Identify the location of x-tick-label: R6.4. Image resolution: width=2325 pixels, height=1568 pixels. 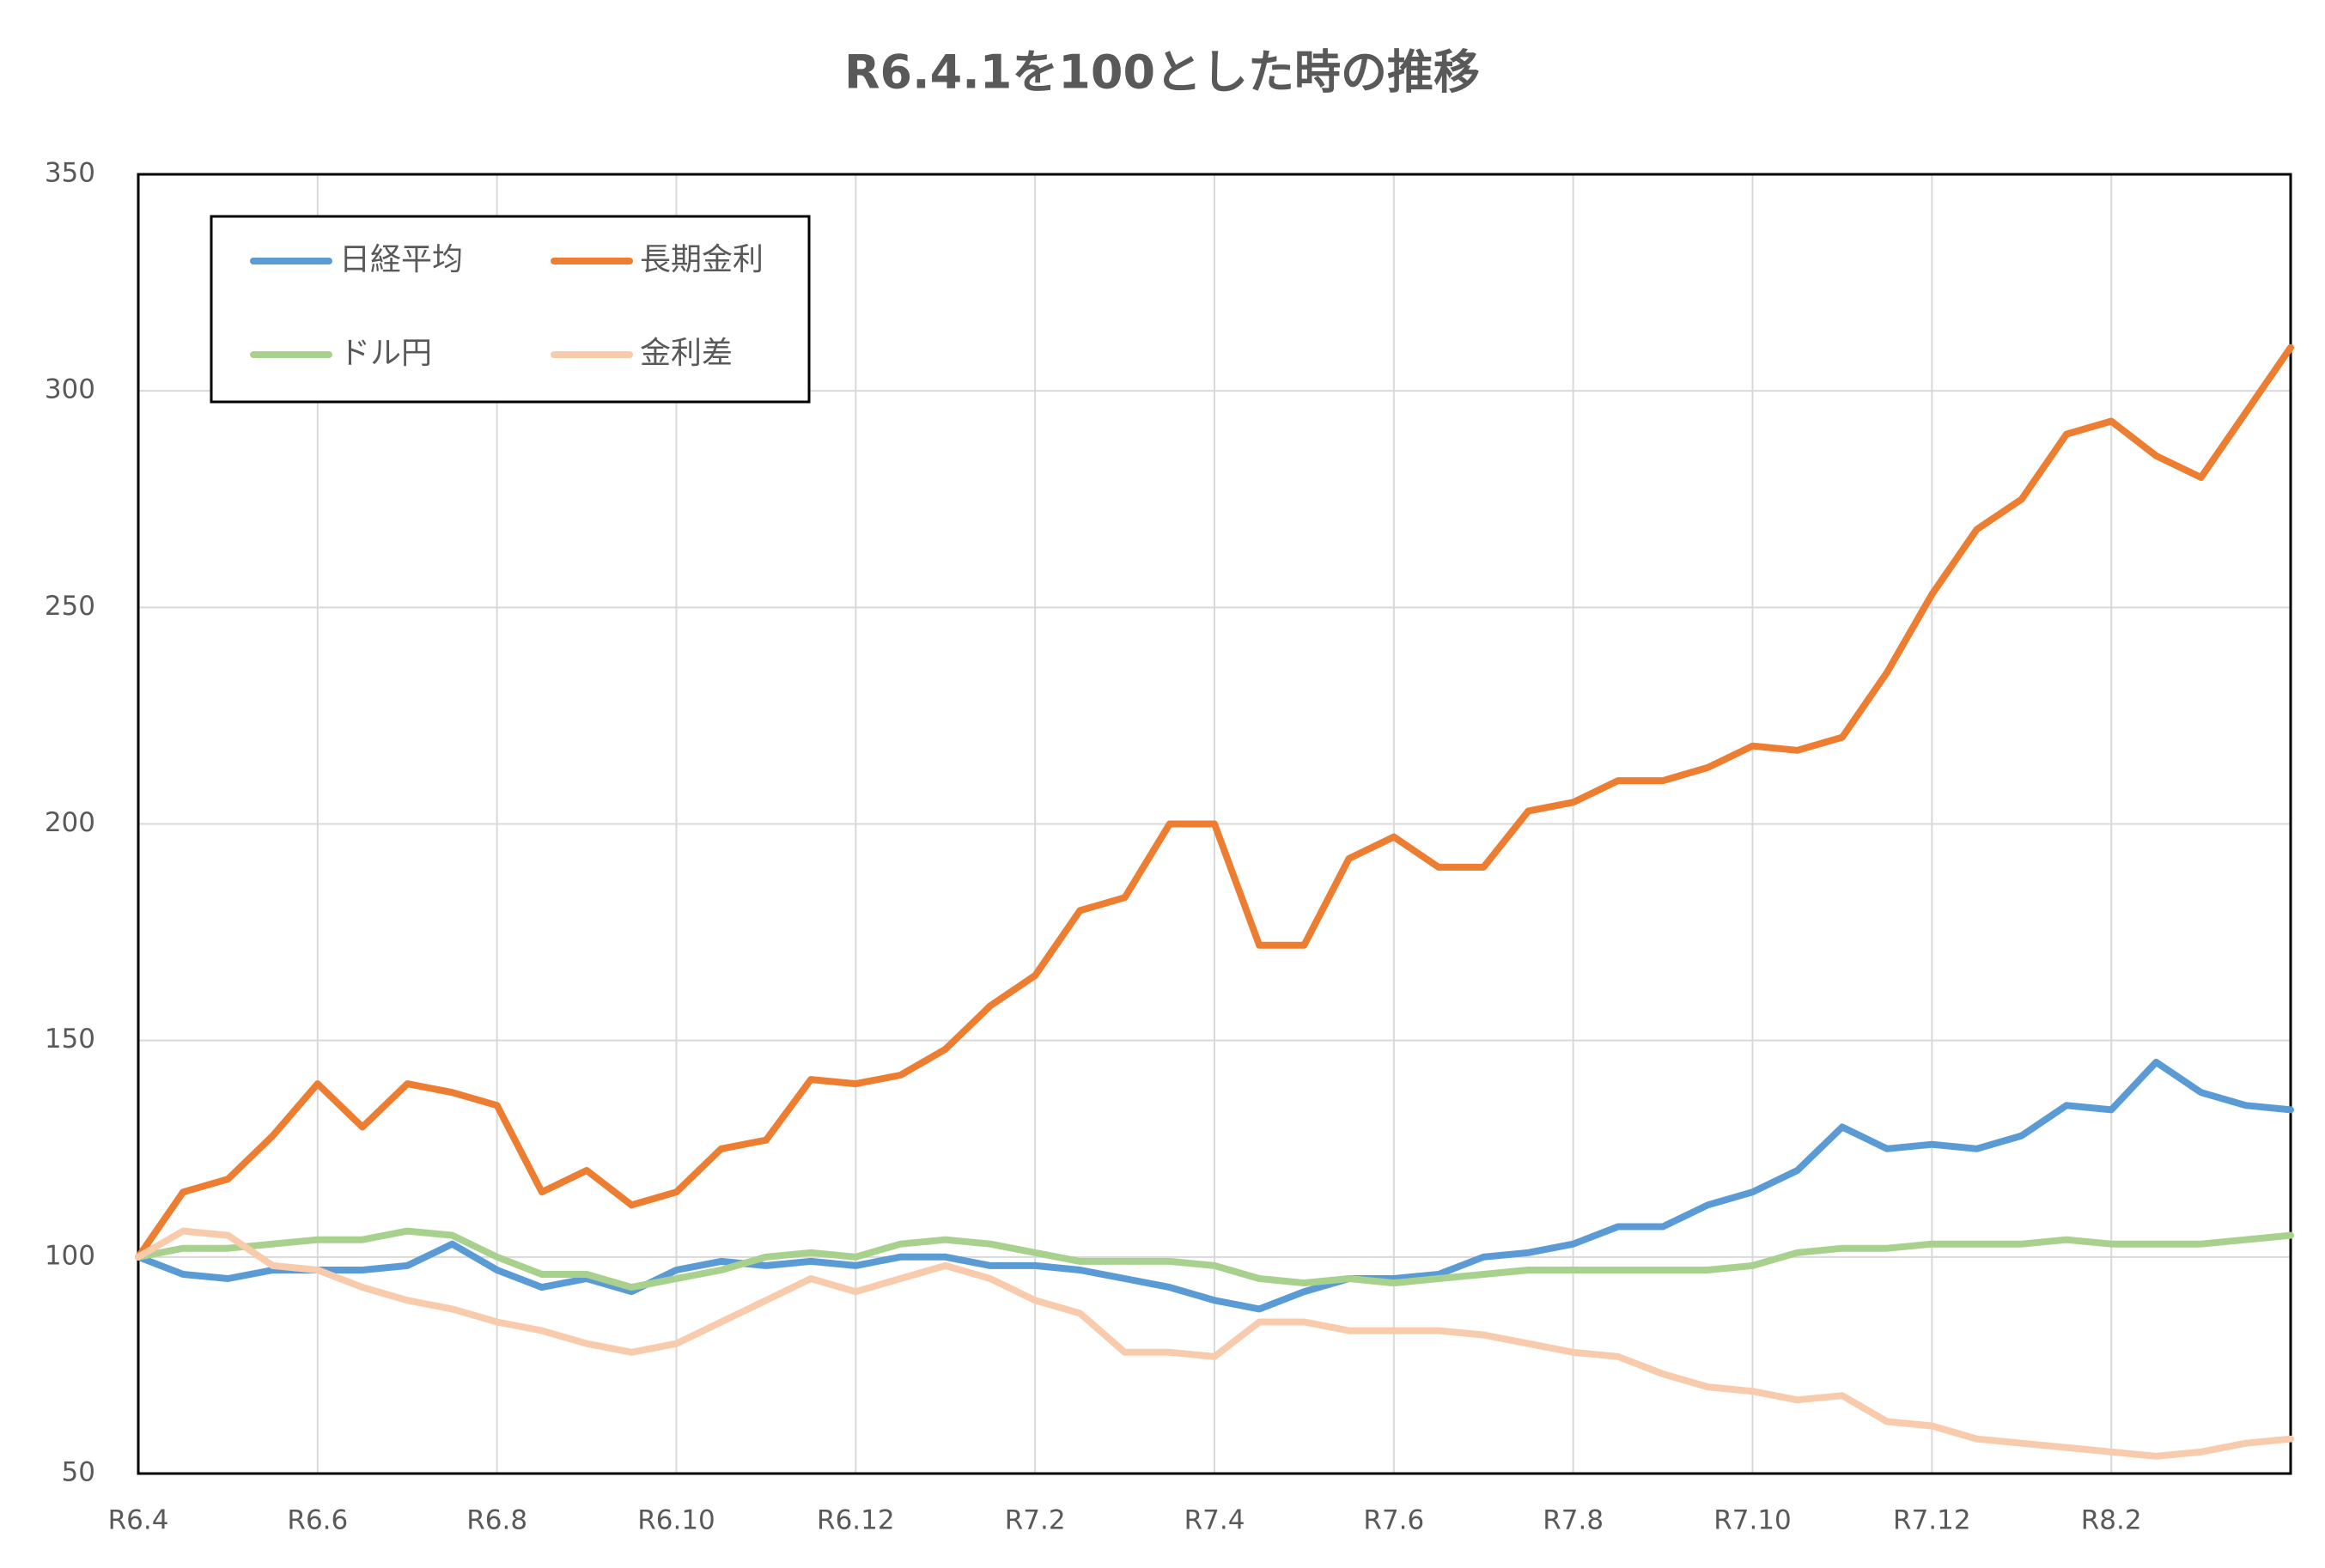
(138, 1520).